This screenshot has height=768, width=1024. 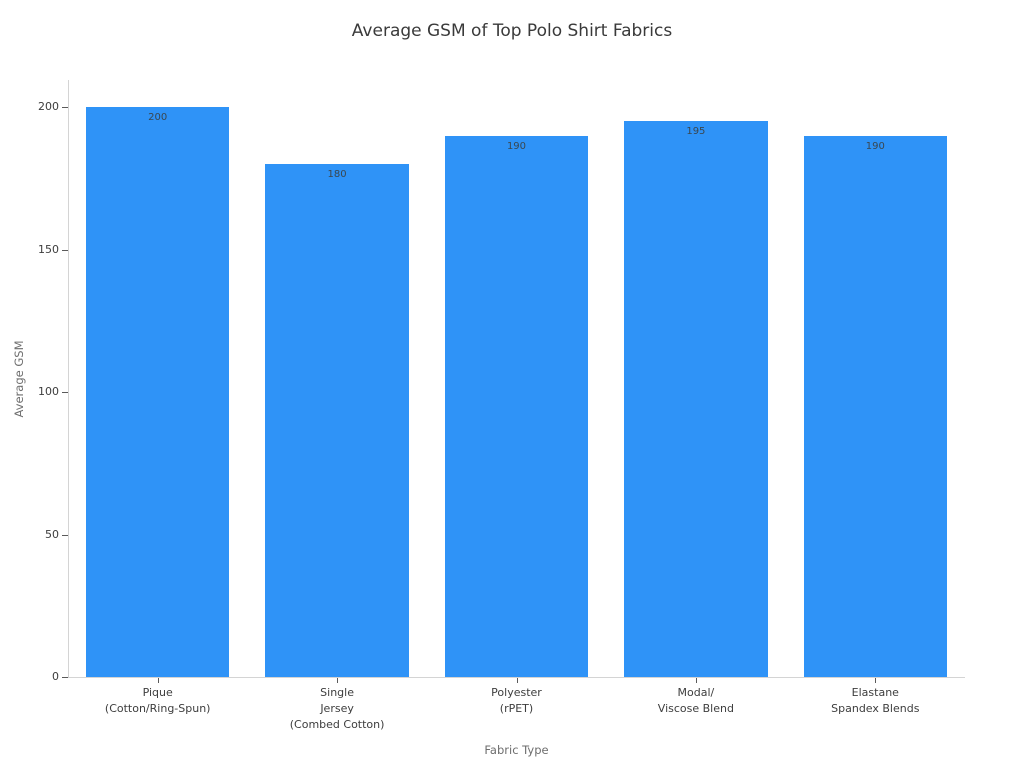 I want to click on x-tick-label: Single Jersey (Combed Cotton), so click(x=337, y=708).